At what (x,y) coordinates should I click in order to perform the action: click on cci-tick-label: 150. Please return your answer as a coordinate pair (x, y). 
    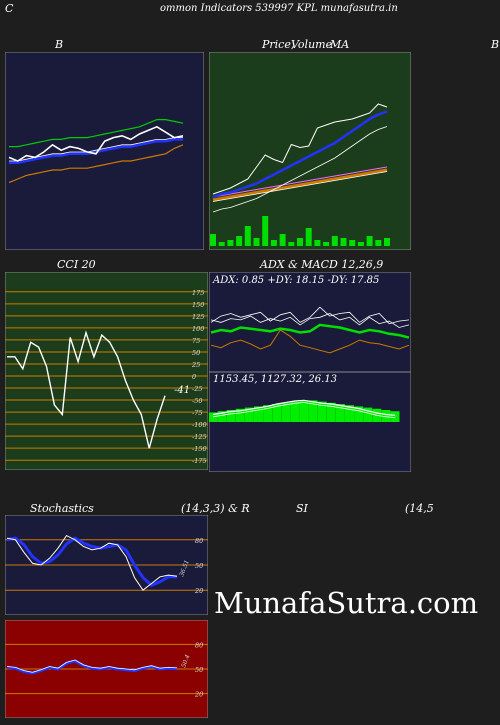
    Looking at the image, I should click on (198, 305).